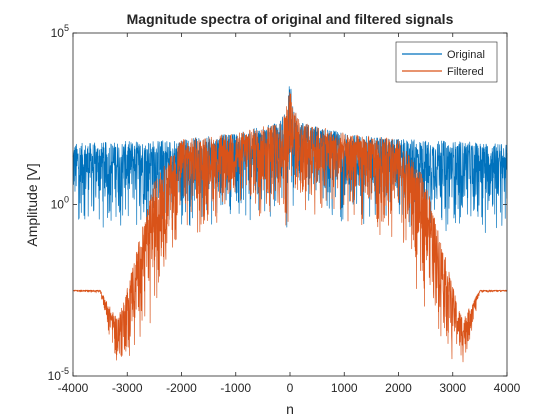 This screenshot has height=420, width=560. I want to click on x-tick-label: -1000, so click(235, 388).